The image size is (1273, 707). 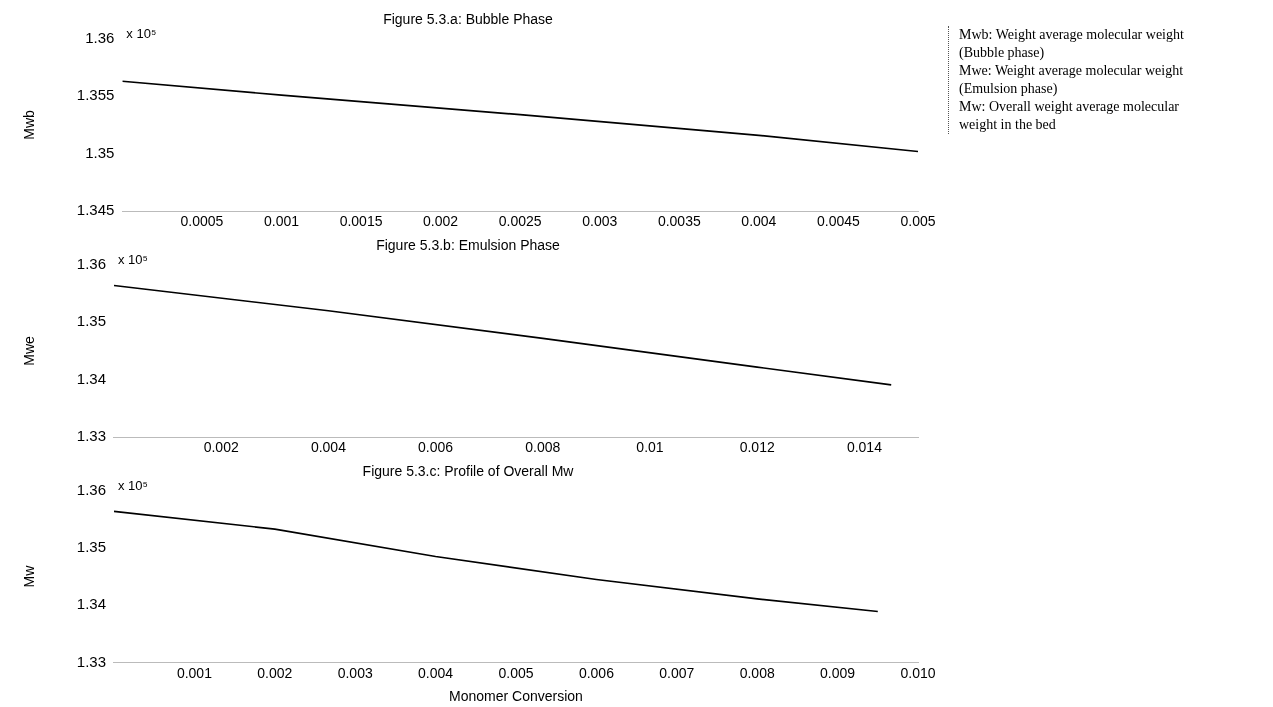 What do you see at coordinates (839, 221) in the screenshot?
I see `x-tick-label: 0.0045` at bounding box center [839, 221].